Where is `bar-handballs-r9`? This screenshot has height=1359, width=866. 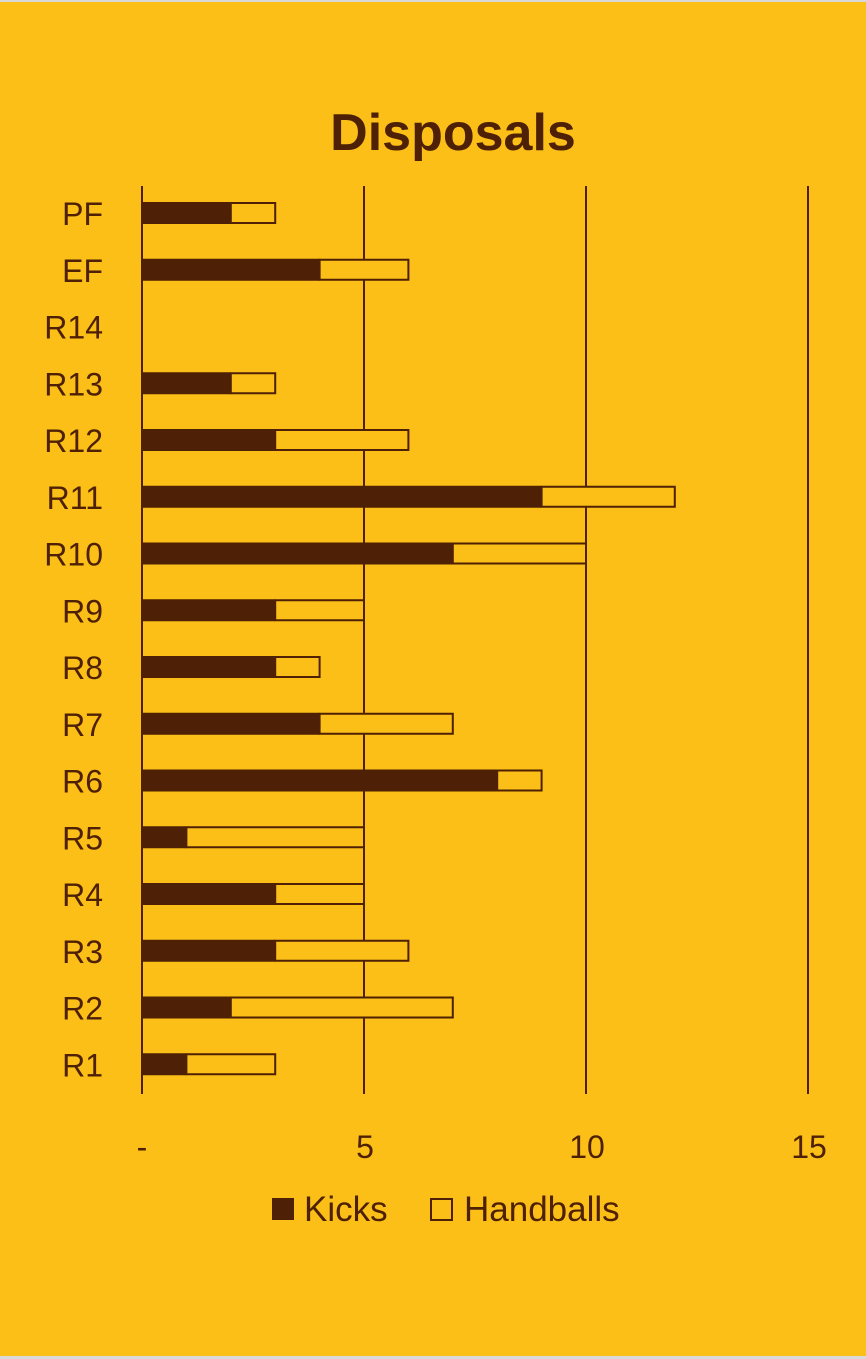
bar-handballs-r9 is located at coordinates (320, 610).